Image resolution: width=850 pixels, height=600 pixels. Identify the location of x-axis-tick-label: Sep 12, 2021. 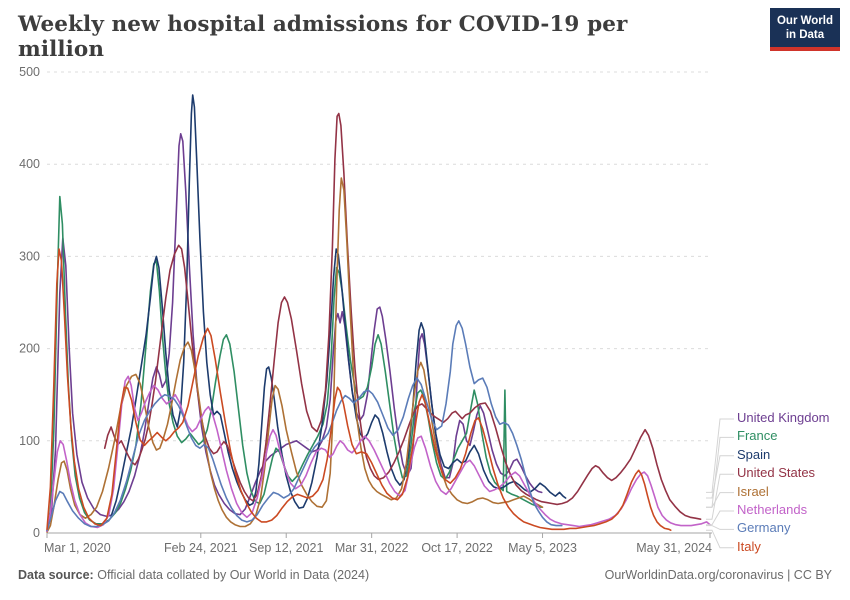
(286, 548).